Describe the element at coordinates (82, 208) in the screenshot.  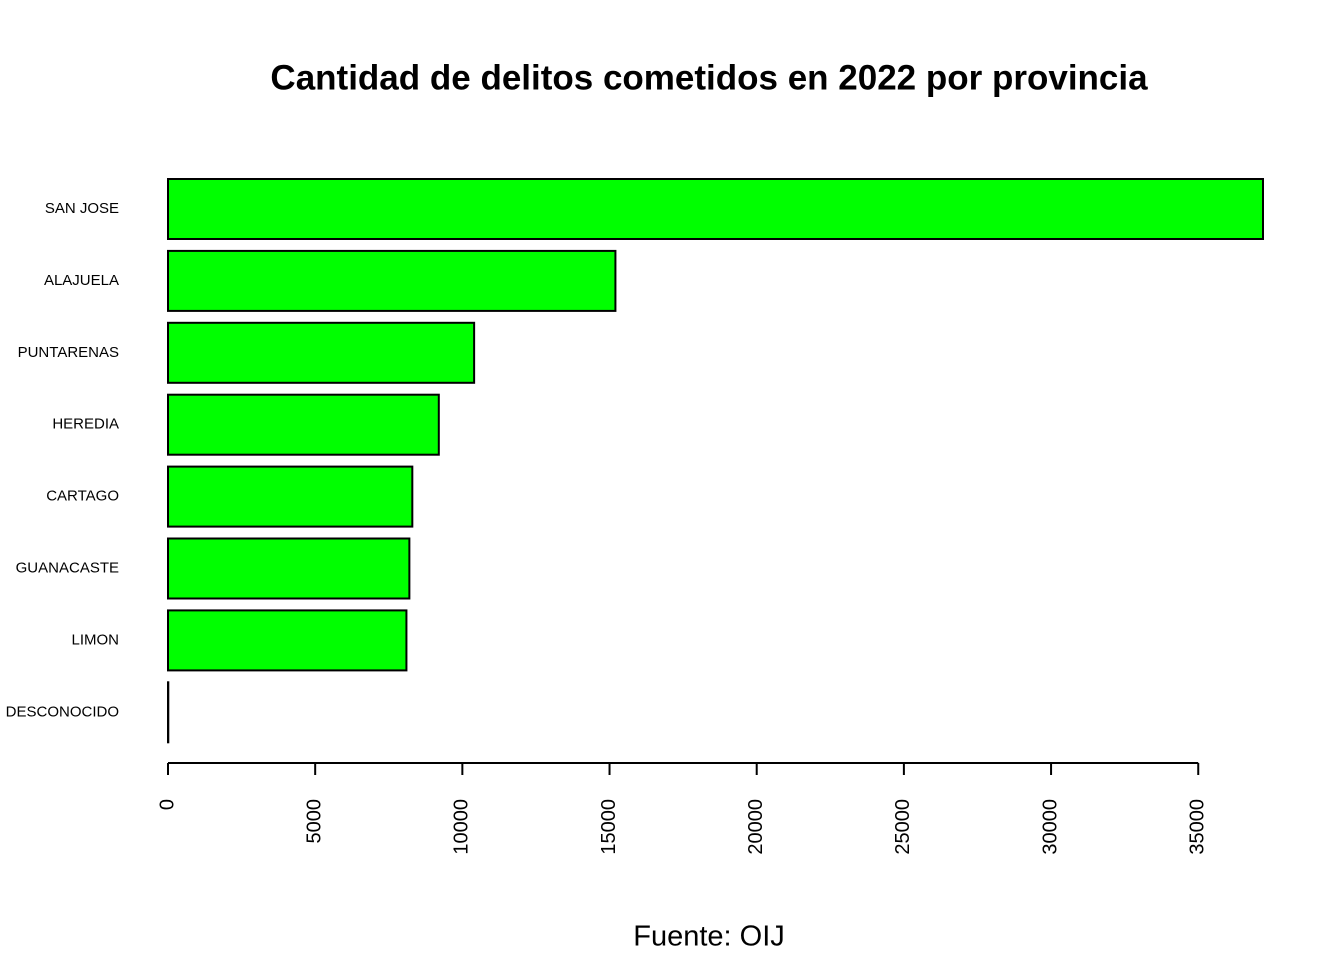
I see `y-tick-label: SAN JOSE` at that location.